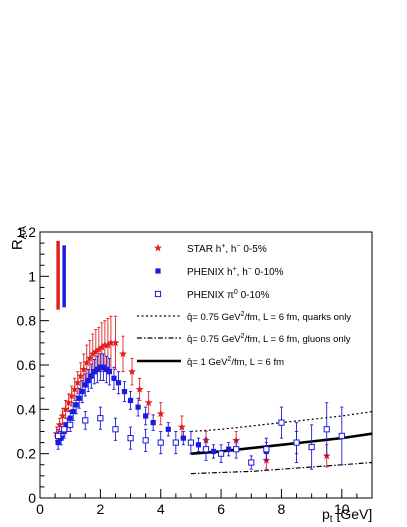 The width and height of the screenshot is (407, 527). What do you see at coordinates (235, 272) in the screenshot?
I see `legend-label: PHENIX h+, h− 0-10%` at bounding box center [235, 272].